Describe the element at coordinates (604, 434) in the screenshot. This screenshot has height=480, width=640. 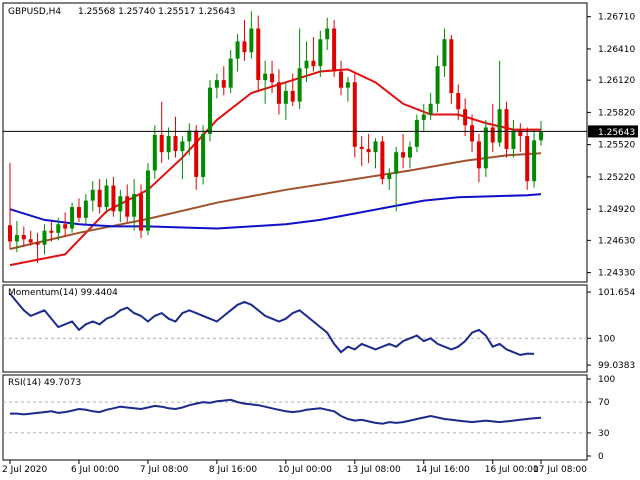
I see `rsi-tick-label: 30` at that location.